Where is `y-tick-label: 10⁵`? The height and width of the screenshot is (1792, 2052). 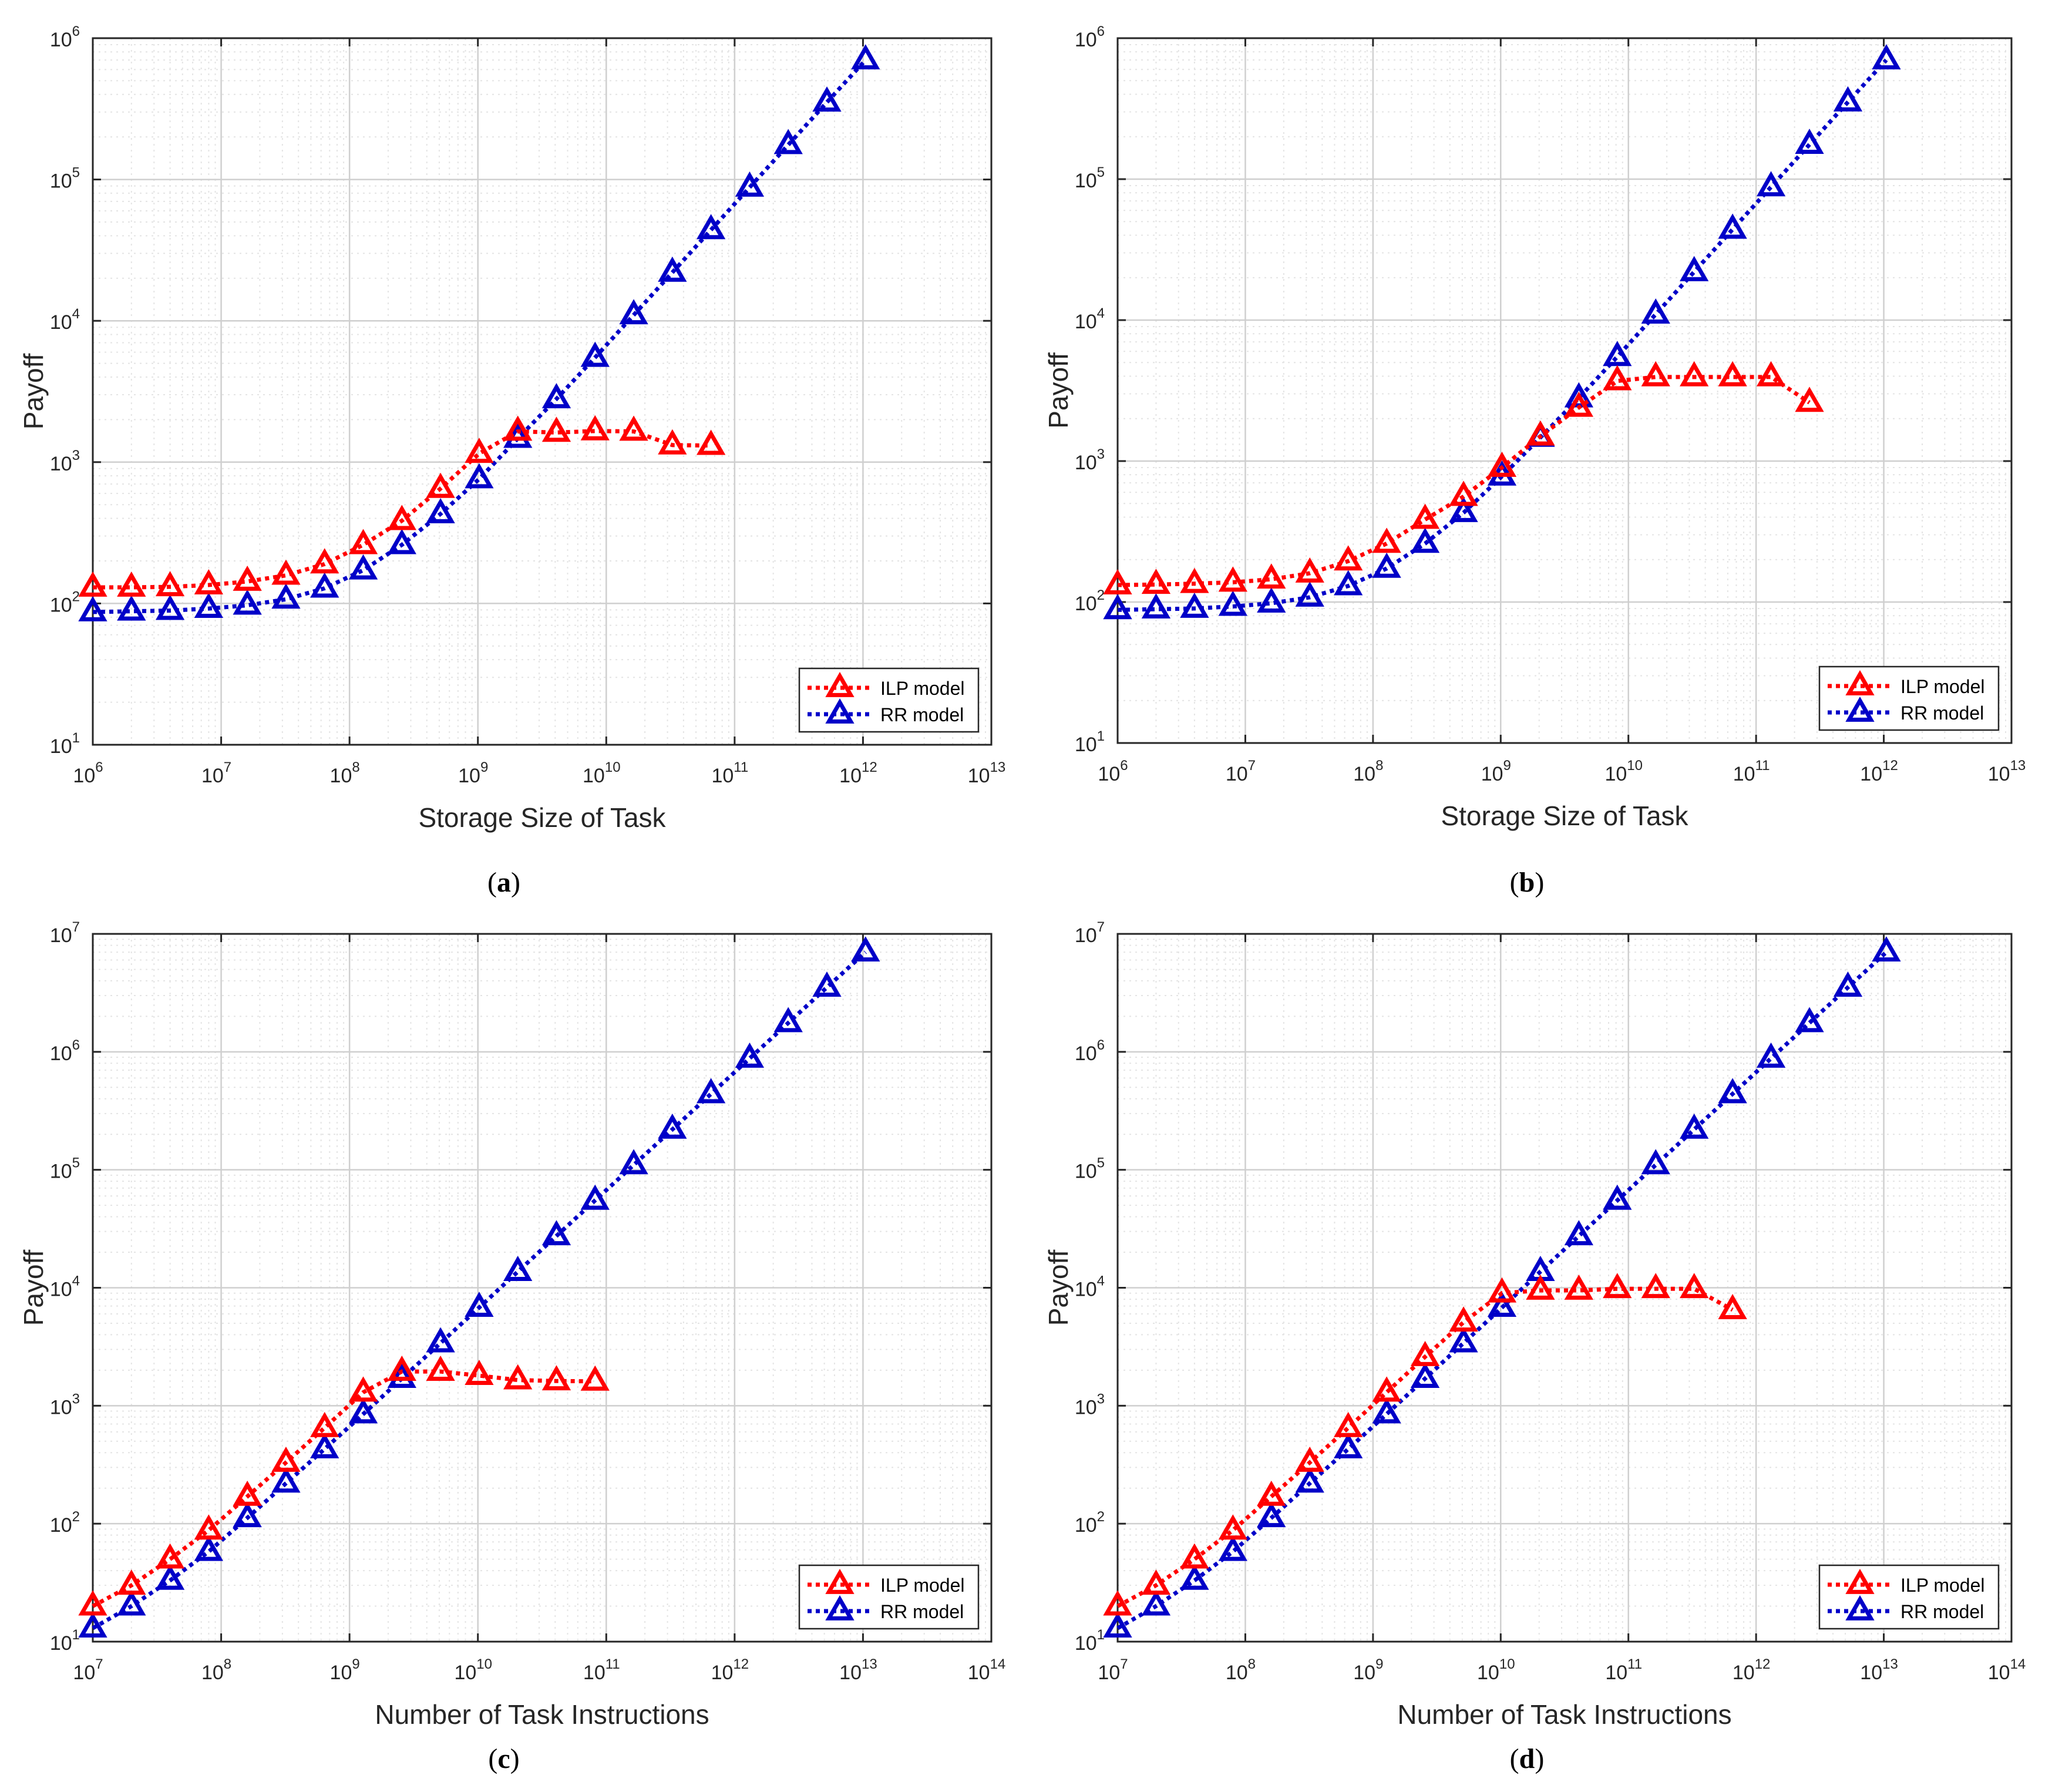
y-tick-label: 10⁵ is located at coordinates (1090, 1169).